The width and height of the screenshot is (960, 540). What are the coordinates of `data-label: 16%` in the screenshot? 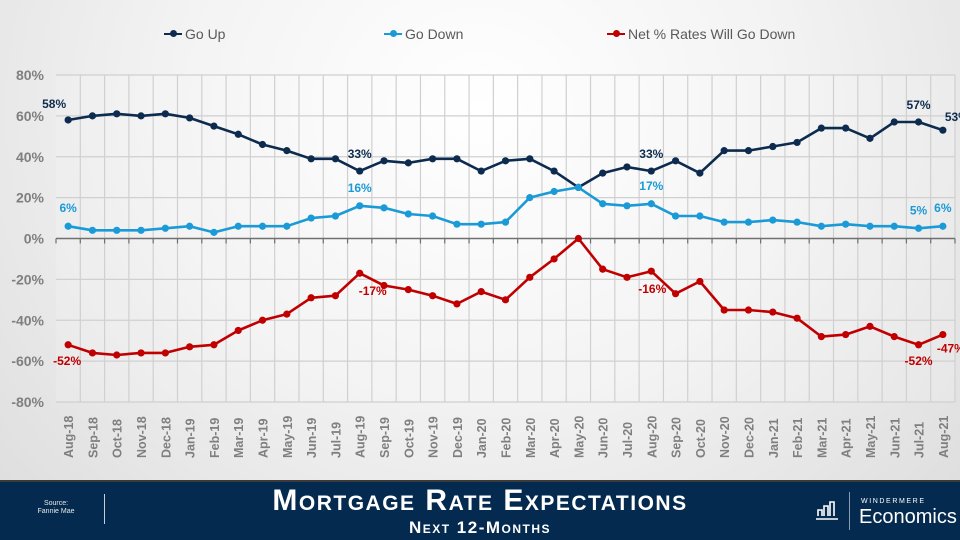 It's located at (360, 188).